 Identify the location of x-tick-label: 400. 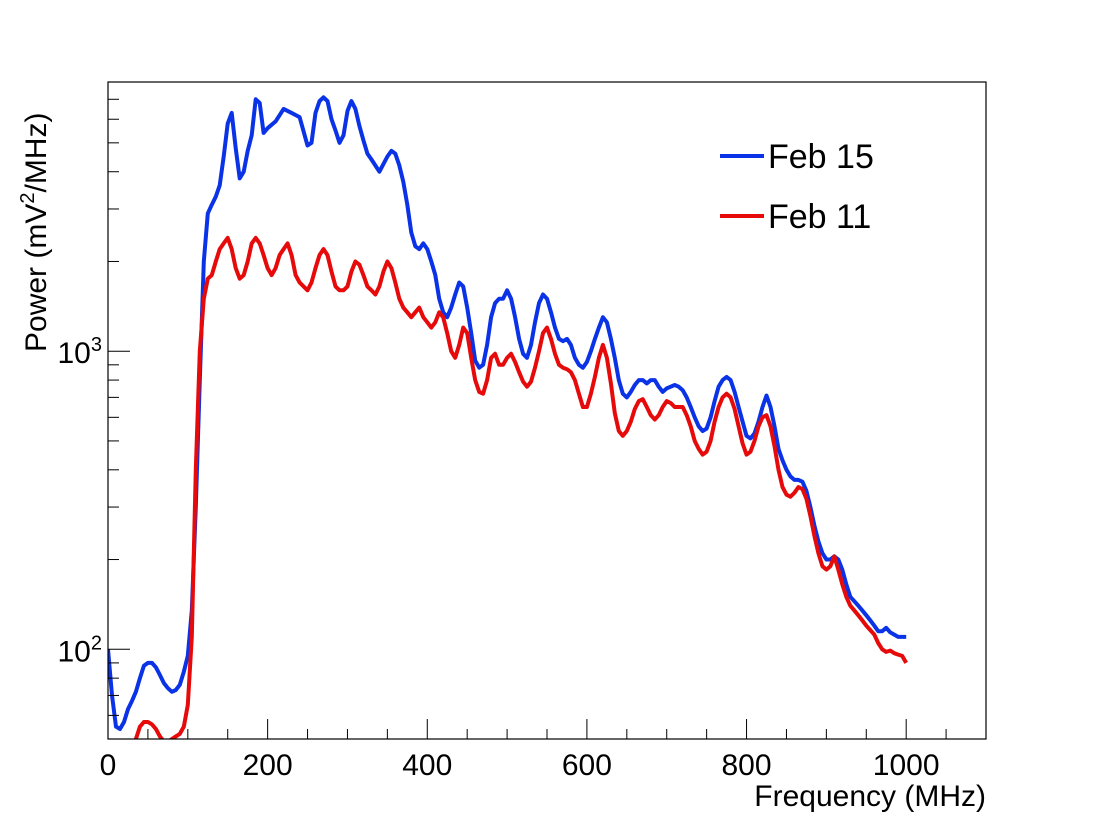
(427, 765).